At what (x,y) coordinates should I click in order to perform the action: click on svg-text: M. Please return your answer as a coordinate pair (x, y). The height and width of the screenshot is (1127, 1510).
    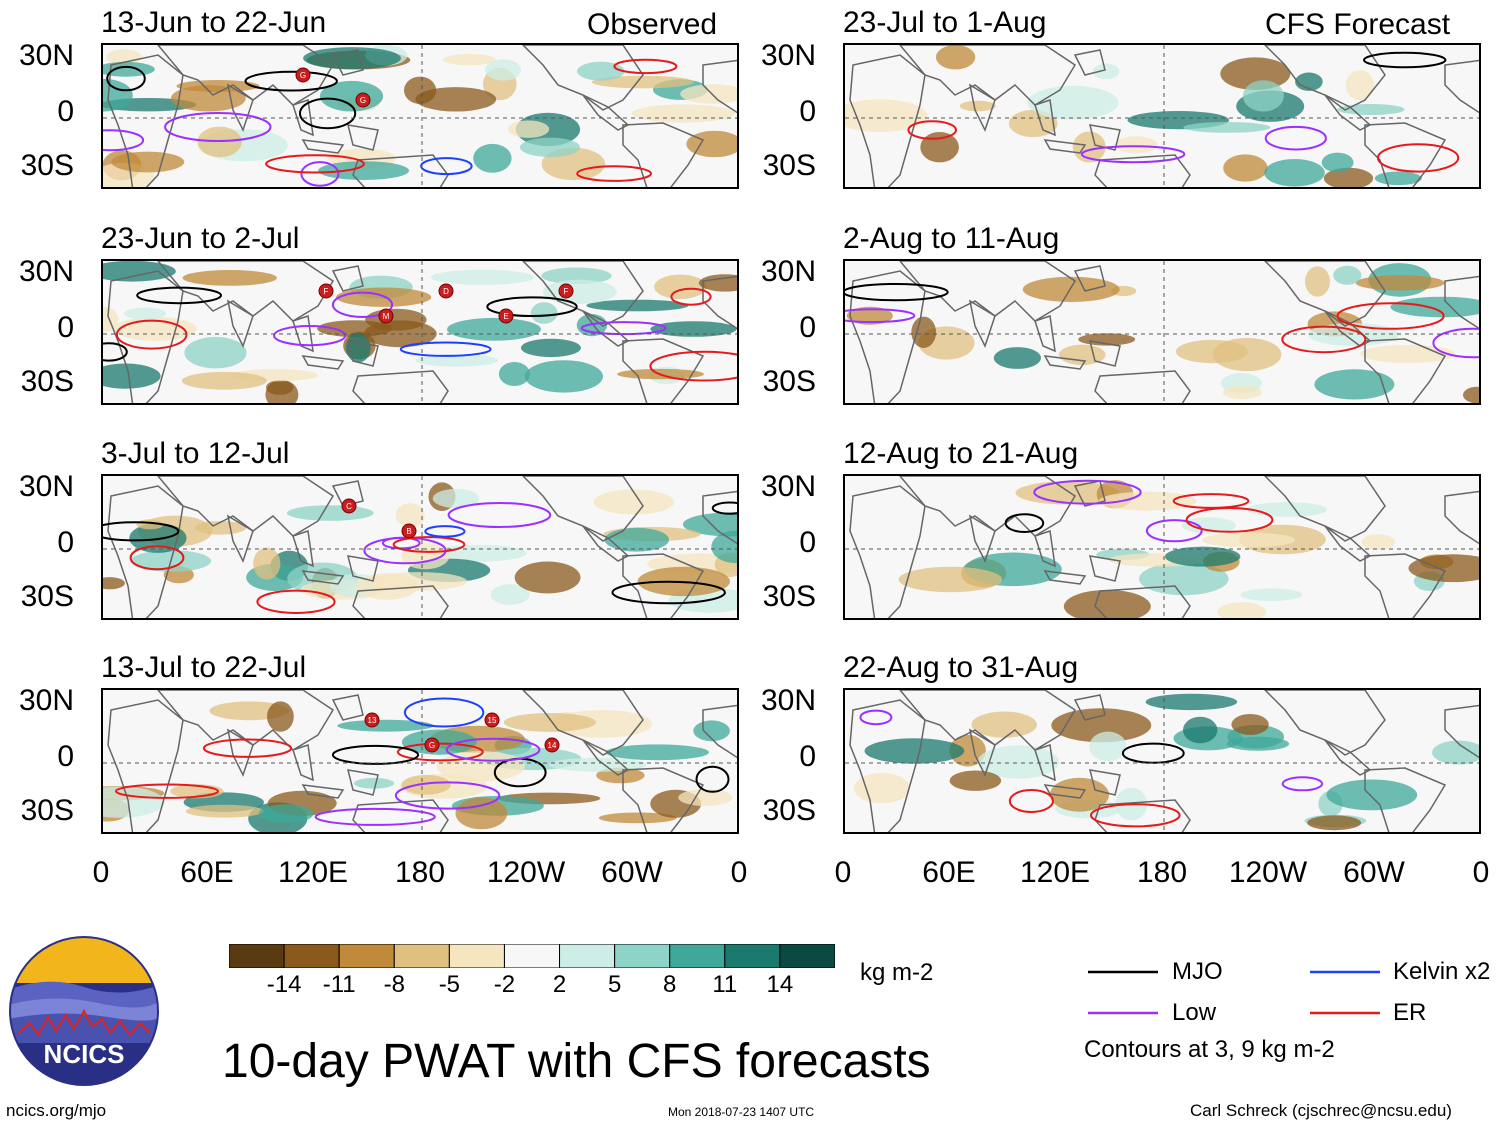
    Looking at the image, I should click on (386, 316).